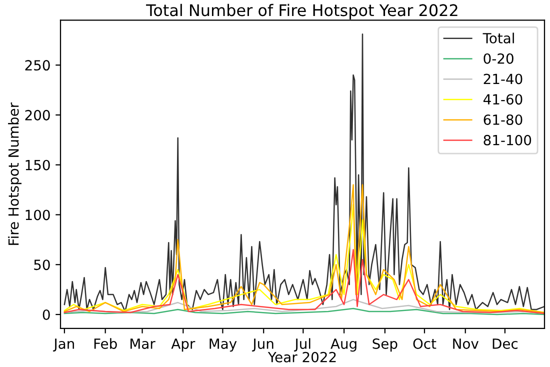 This screenshot has width=550, height=367. Describe the element at coordinates (505, 343) in the screenshot. I see `x-tick-label: Dec` at that location.